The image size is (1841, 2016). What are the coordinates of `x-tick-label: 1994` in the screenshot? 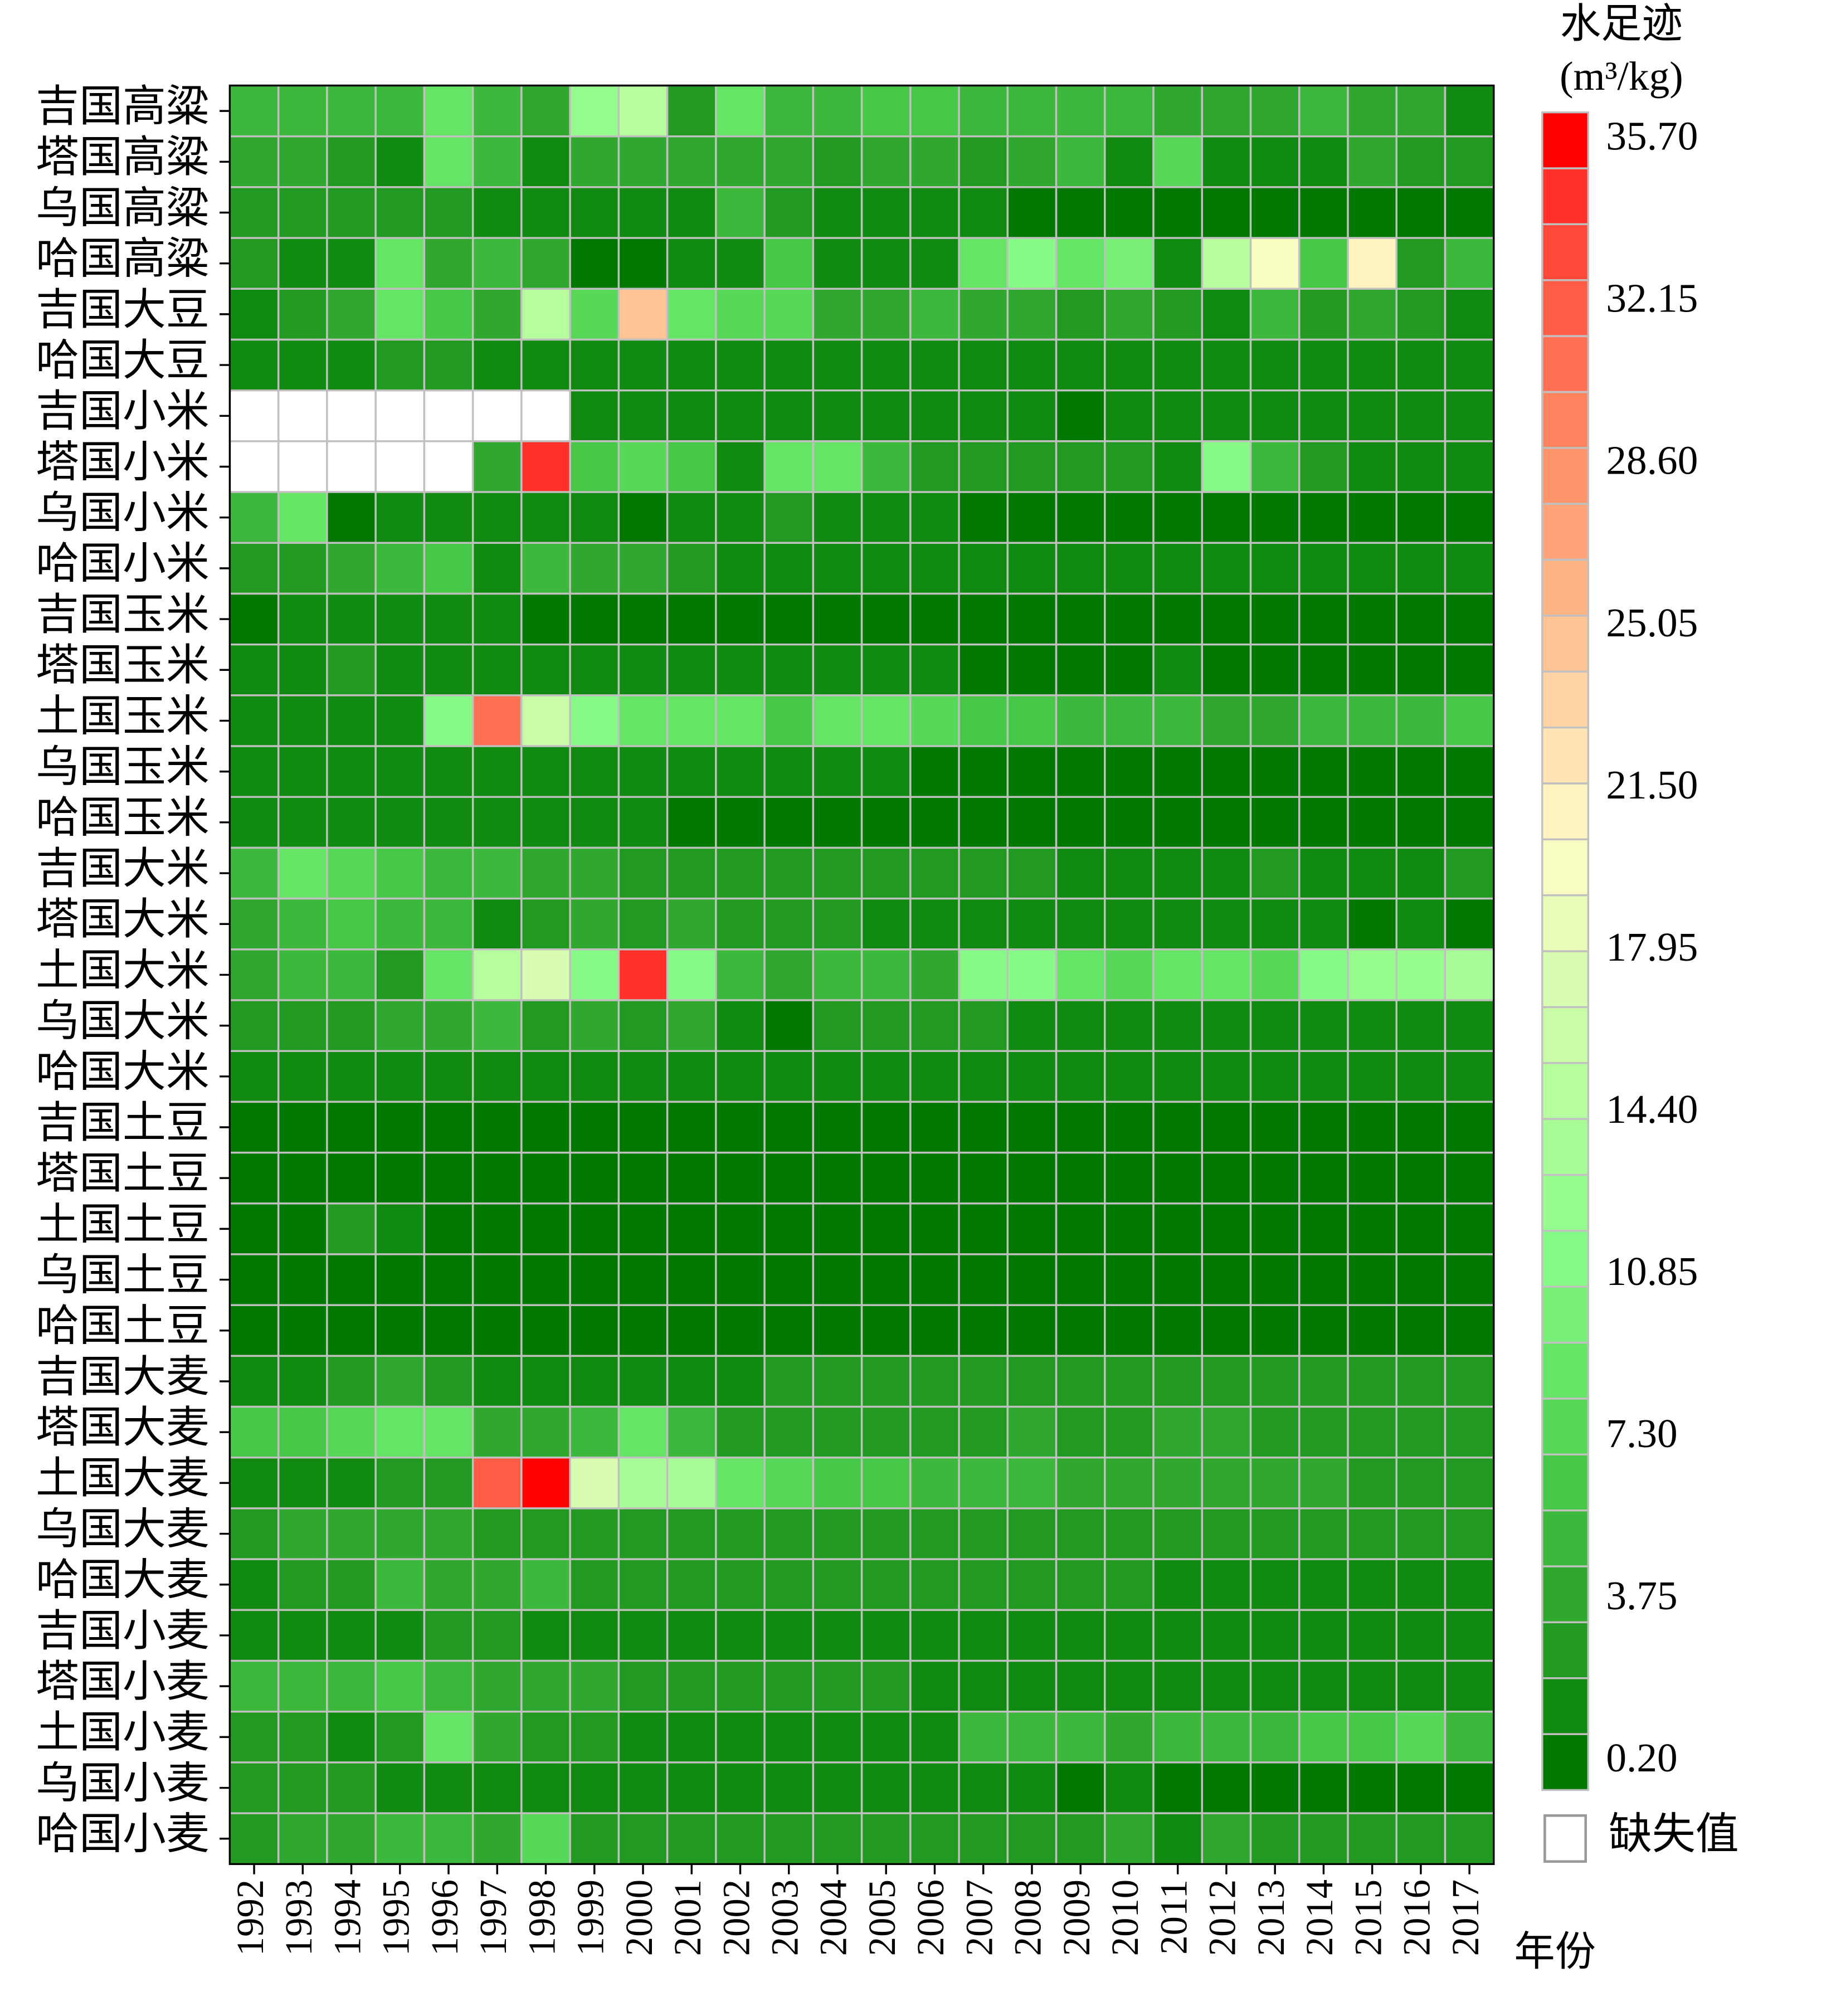 It's located at (347, 1918).